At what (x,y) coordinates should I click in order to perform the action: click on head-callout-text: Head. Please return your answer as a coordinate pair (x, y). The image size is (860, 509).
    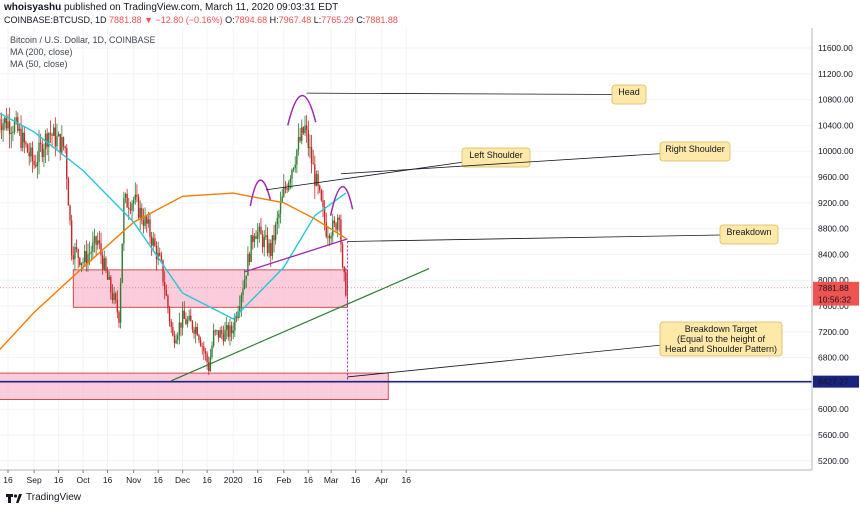
    Looking at the image, I should click on (629, 92).